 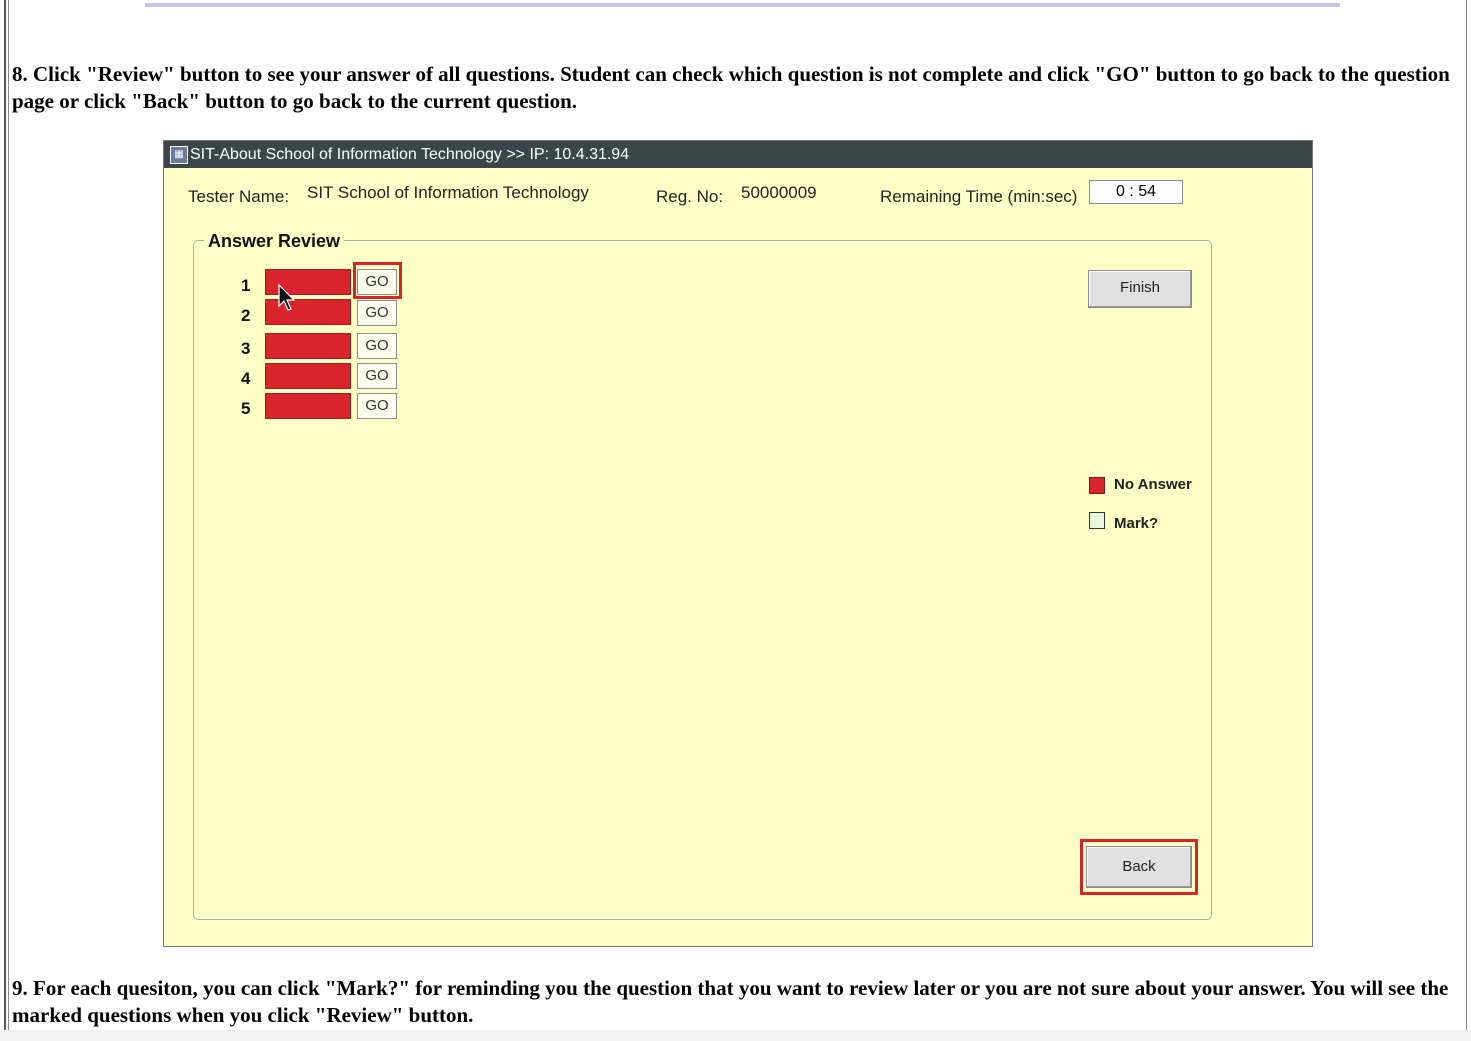 I want to click on finish-button: Finish, so click(x=1140, y=289).